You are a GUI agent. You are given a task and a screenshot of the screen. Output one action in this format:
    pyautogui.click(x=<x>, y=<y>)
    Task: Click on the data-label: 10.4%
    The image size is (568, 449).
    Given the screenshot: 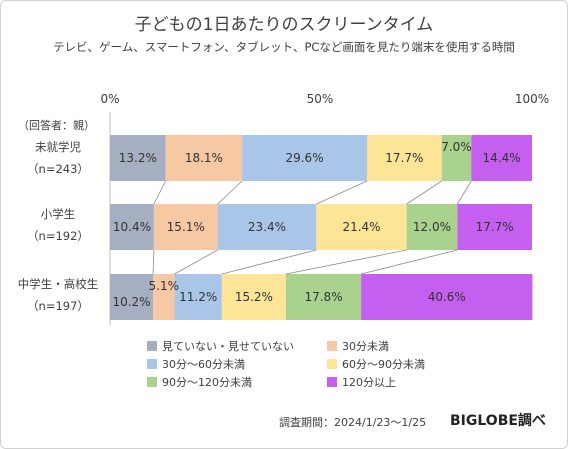 What is the action you would take?
    pyautogui.click(x=132, y=227)
    